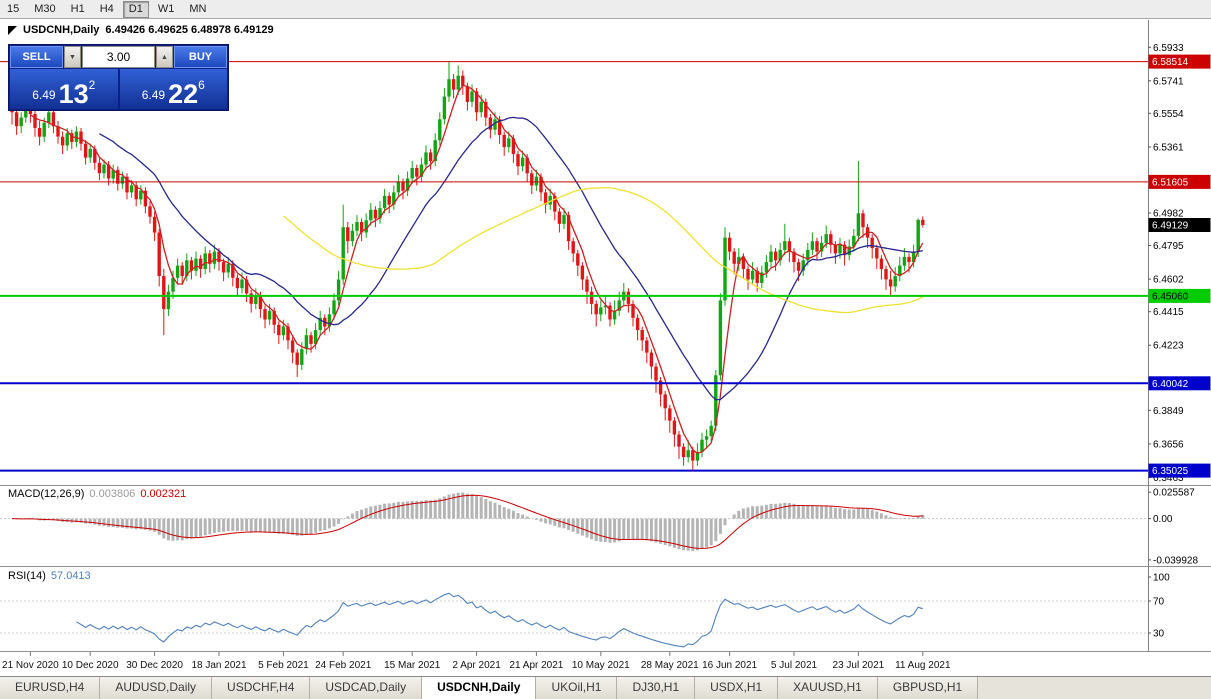  What do you see at coordinates (928, 688) in the screenshot?
I see `chart-tab-GBPUSD-H1: GBPUSD,H1` at bounding box center [928, 688].